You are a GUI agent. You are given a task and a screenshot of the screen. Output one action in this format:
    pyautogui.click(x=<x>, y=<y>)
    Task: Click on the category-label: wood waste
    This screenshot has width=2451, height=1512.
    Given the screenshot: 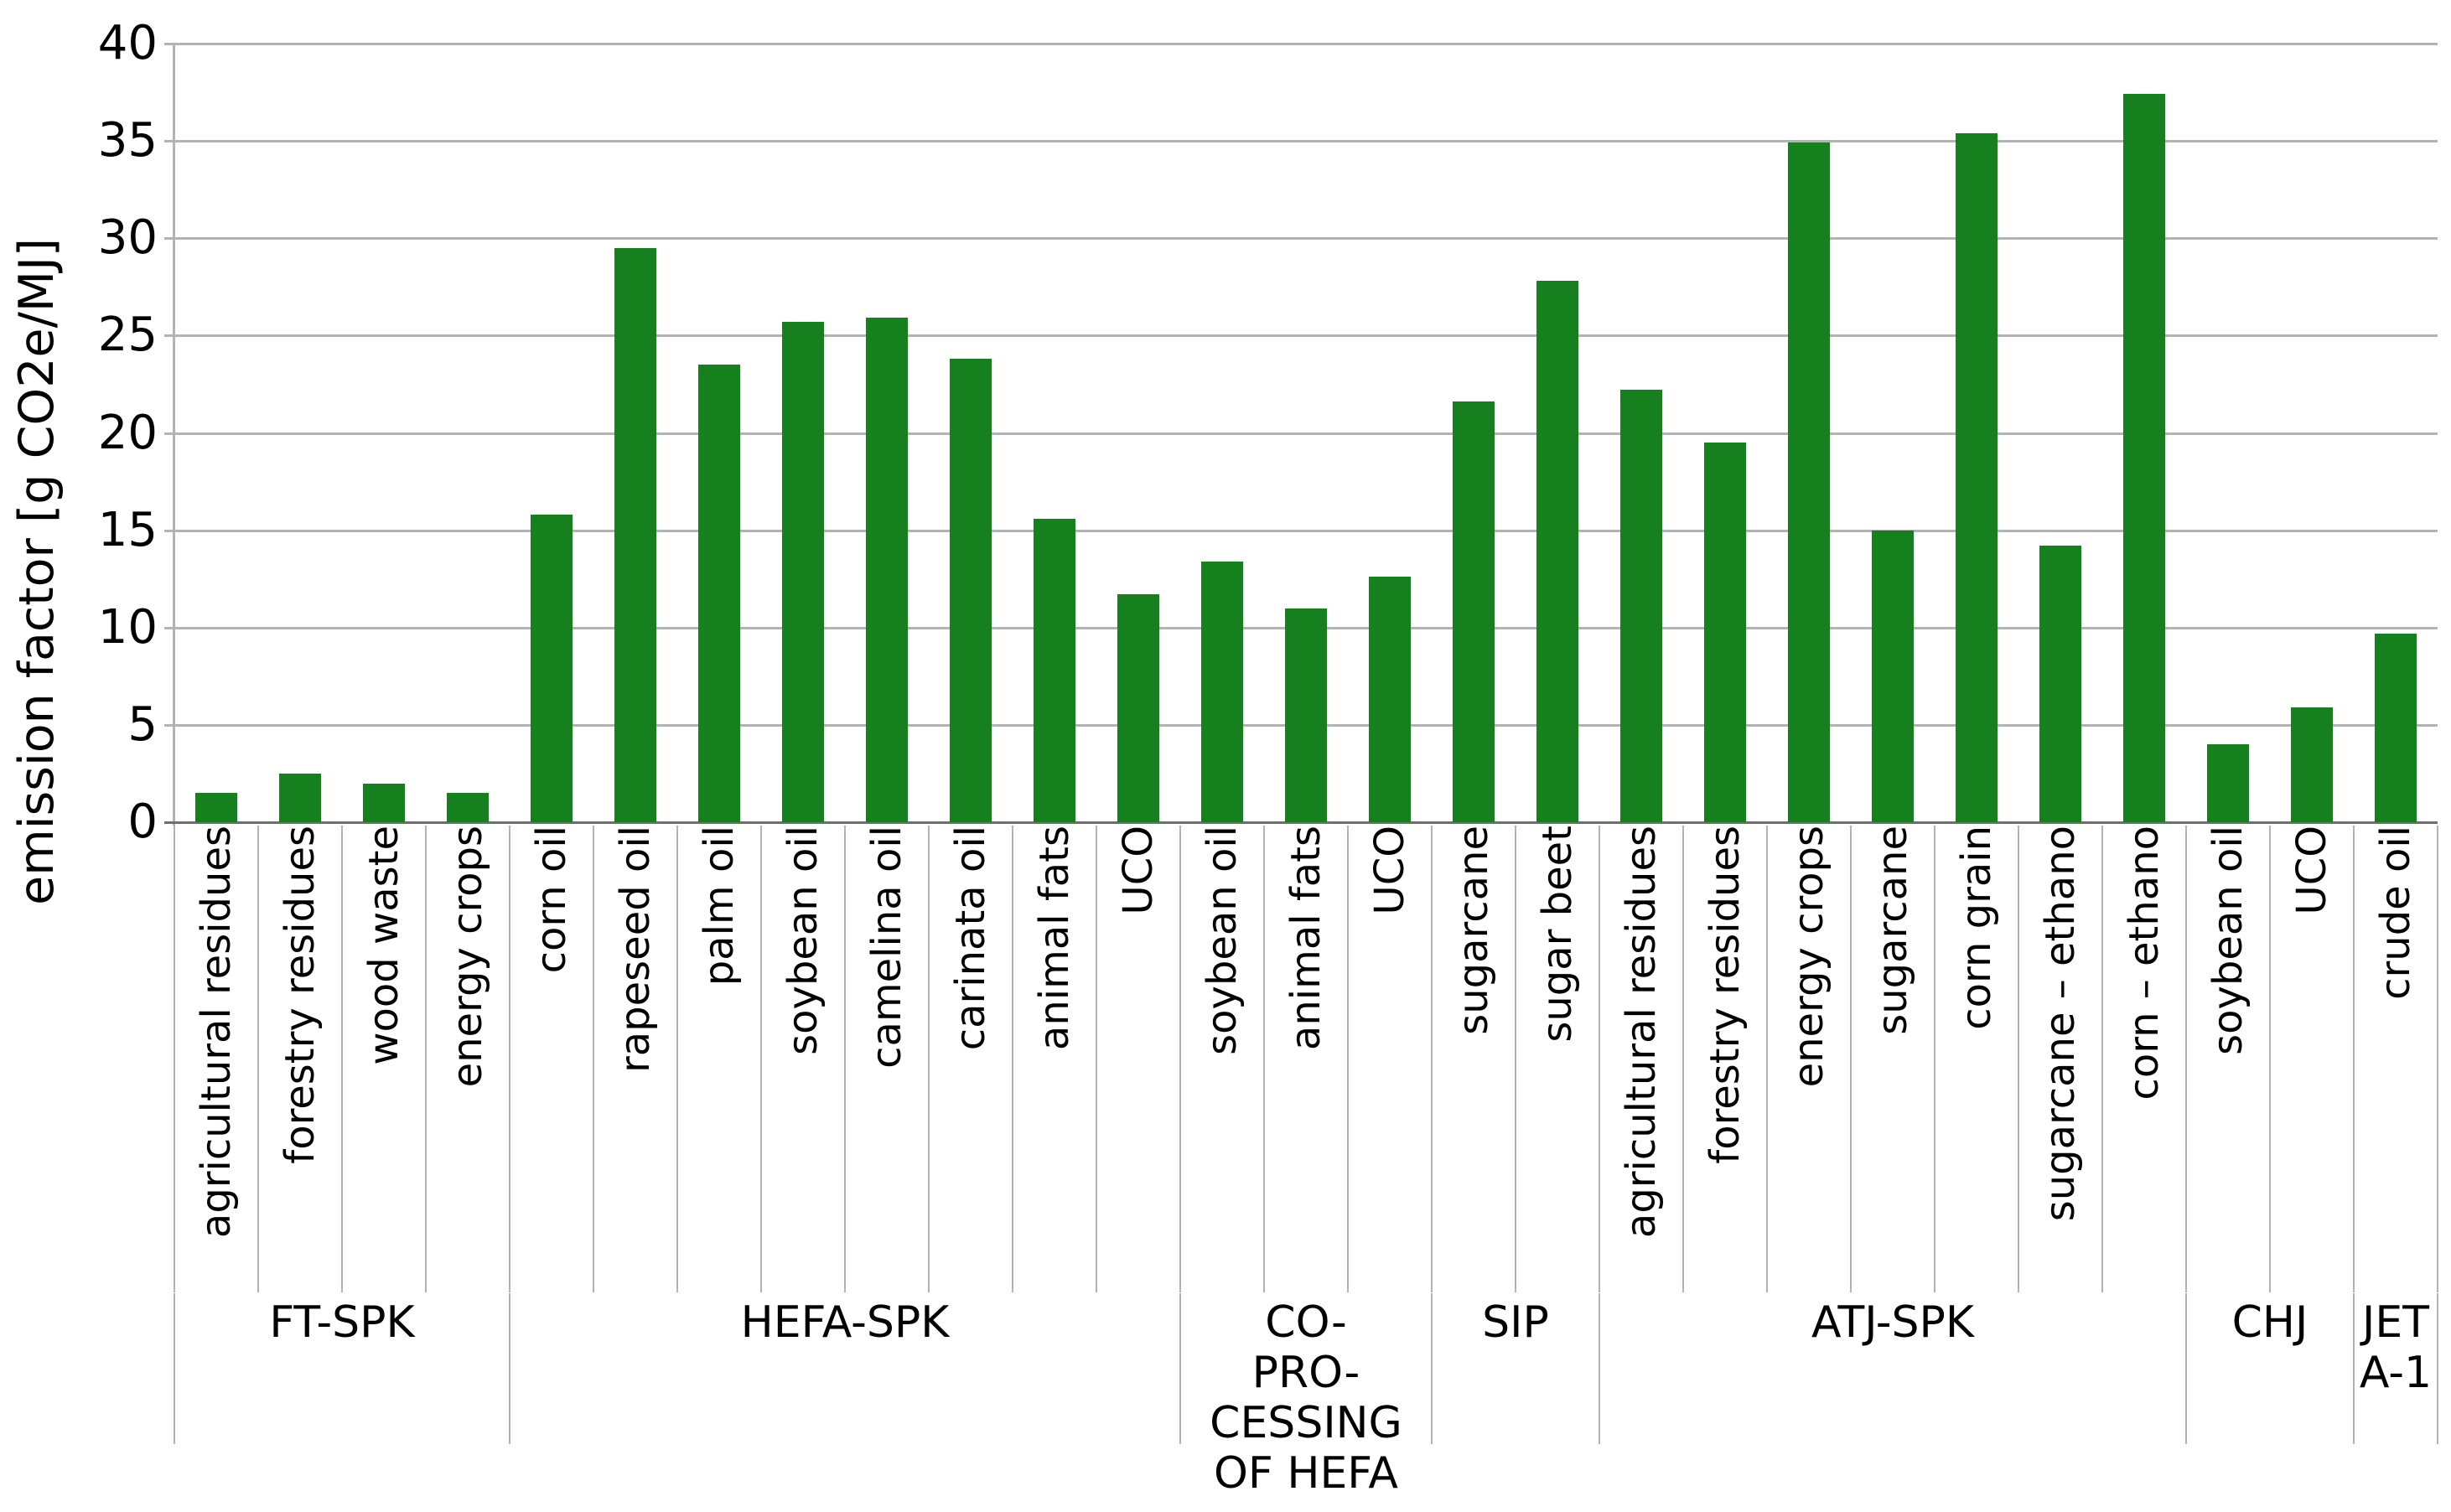 What is the action you would take?
    pyautogui.click(x=384, y=1059)
    